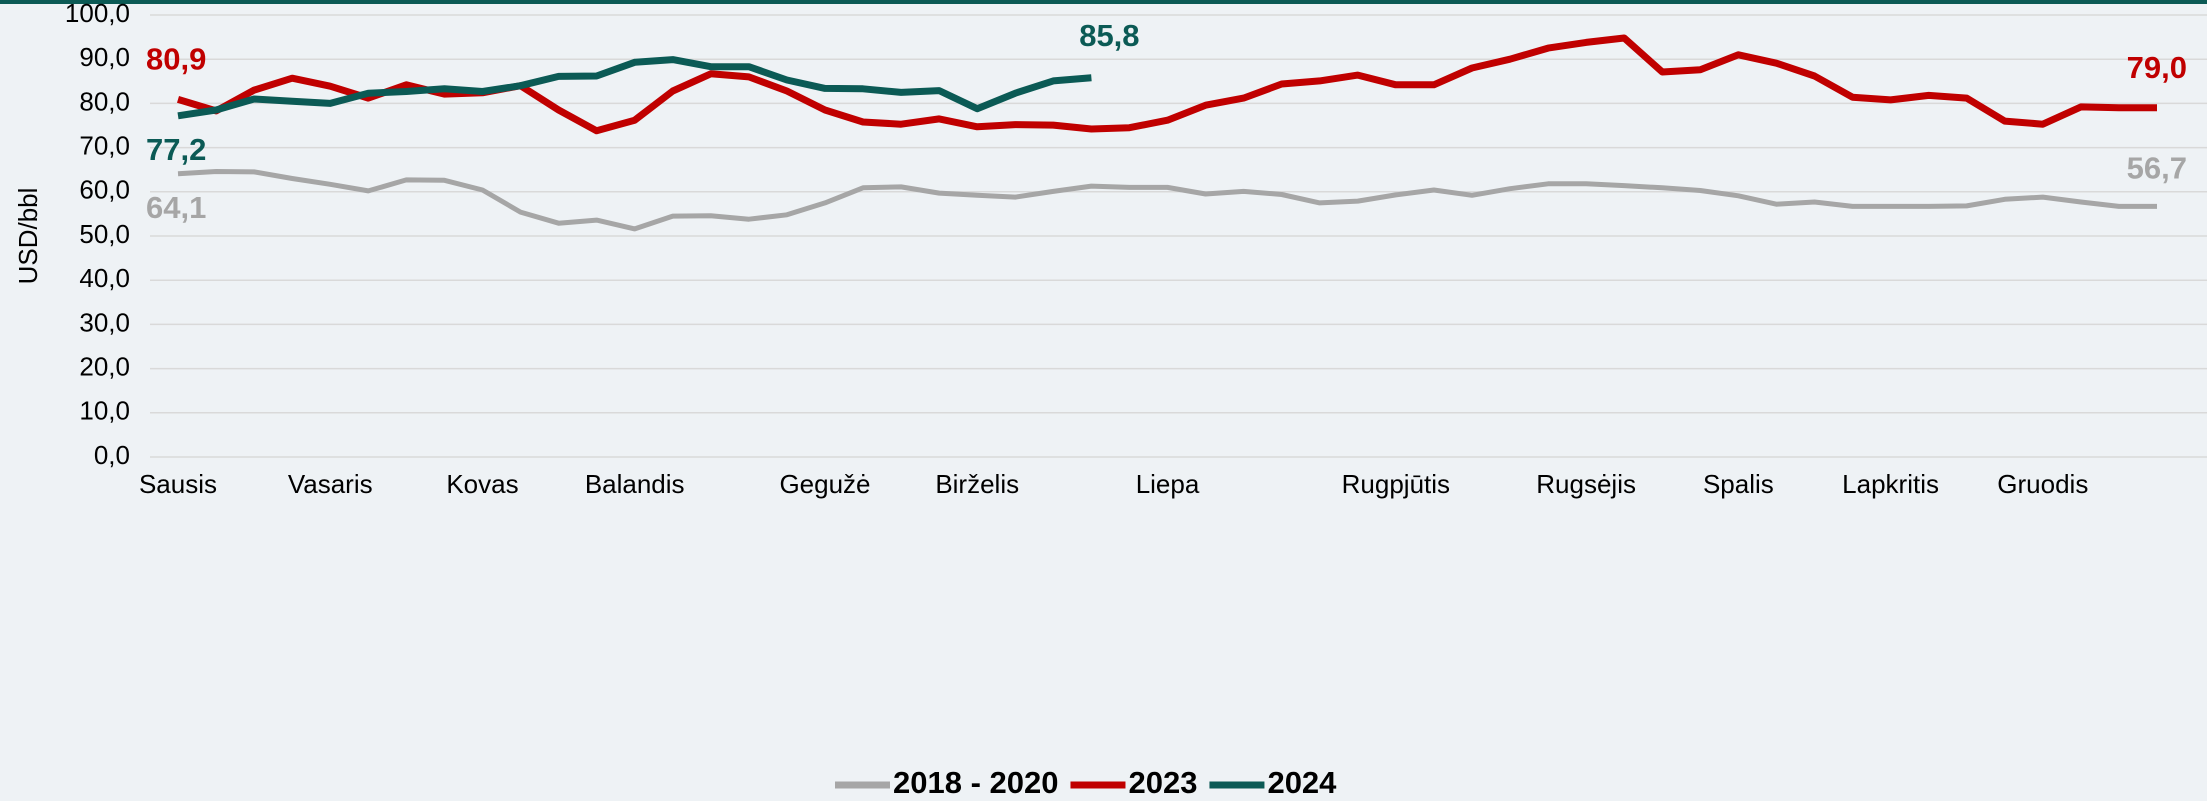 Image resolution: width=2207 pixels, height=801 pixels. I want to click on y-tick-label: 60,0, so click(104, 190).